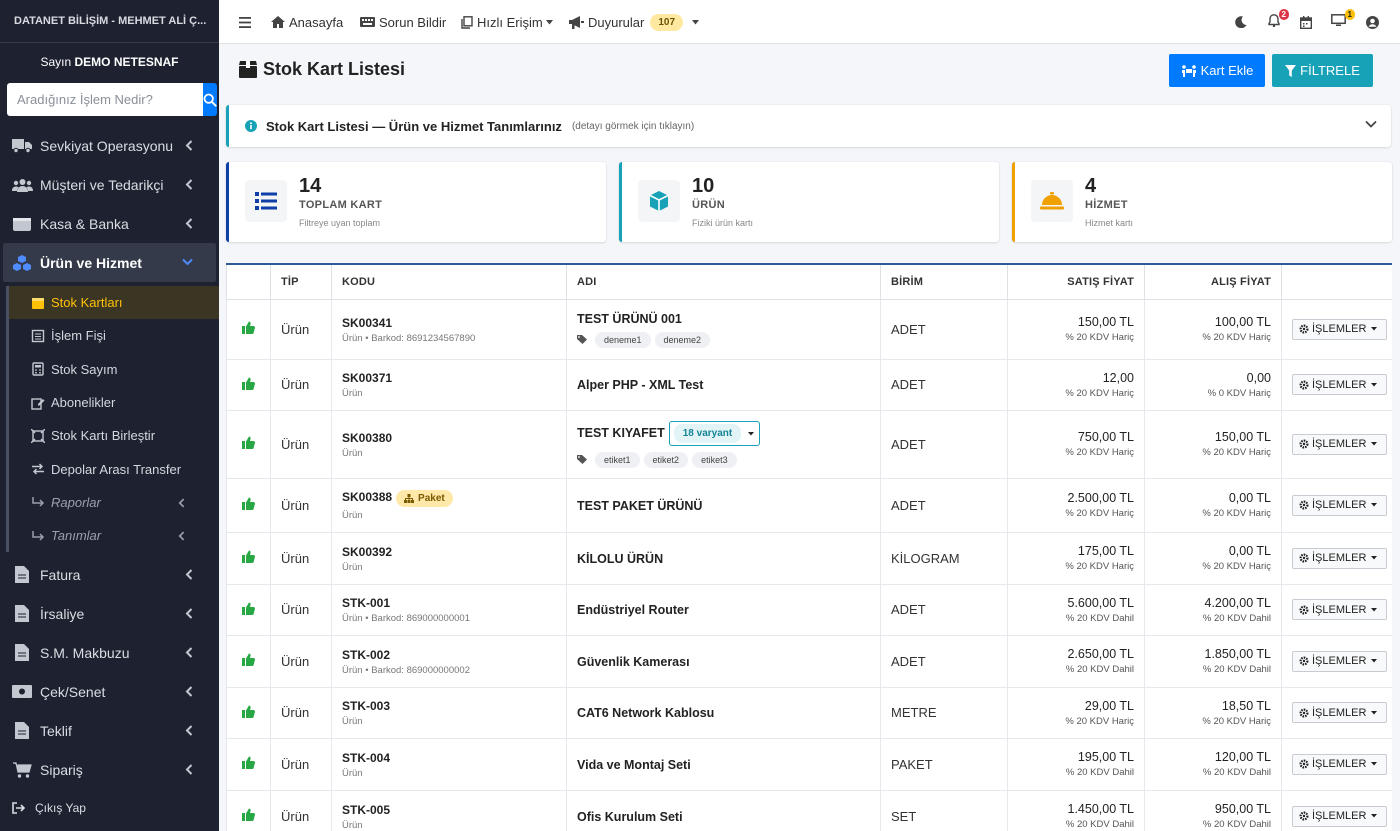 This screenshot has width=1400, height=831. Describe the element at coordinates (109, 184) in the screenshot. I see `sidebar-item-musteri: Müşteri ve Tedarikçi` at that location.